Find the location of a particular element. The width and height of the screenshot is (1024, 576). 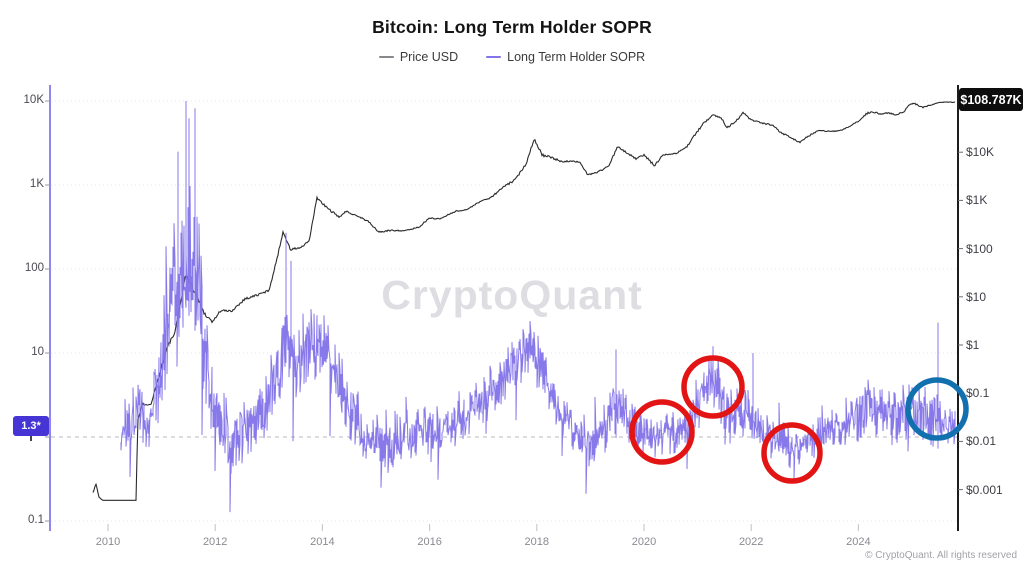

legend-label-lth-sopr: Long Term Holder SOPR is located at coordinates (576, 57).